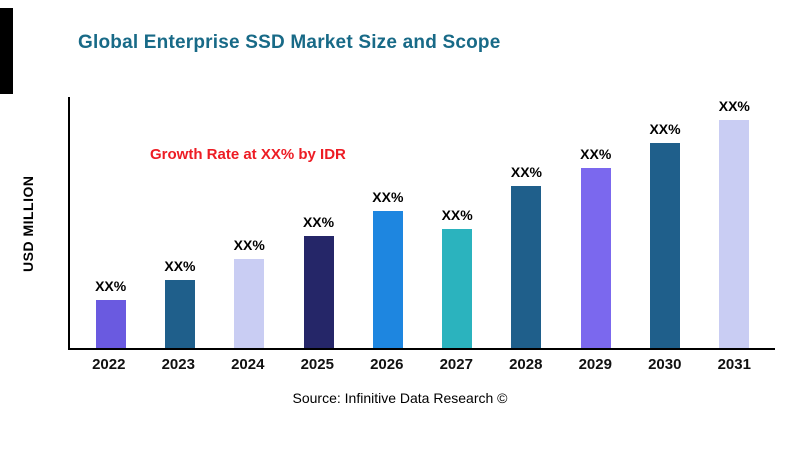 The width and height of the screenshot is (800, 450). Describe the element at coordinates (421, 364) in the screenshot. I see `x-axis-tick-labels: 2022 2023 2024 2025 2026 2027 2028 2029 2030 2031` at that location.